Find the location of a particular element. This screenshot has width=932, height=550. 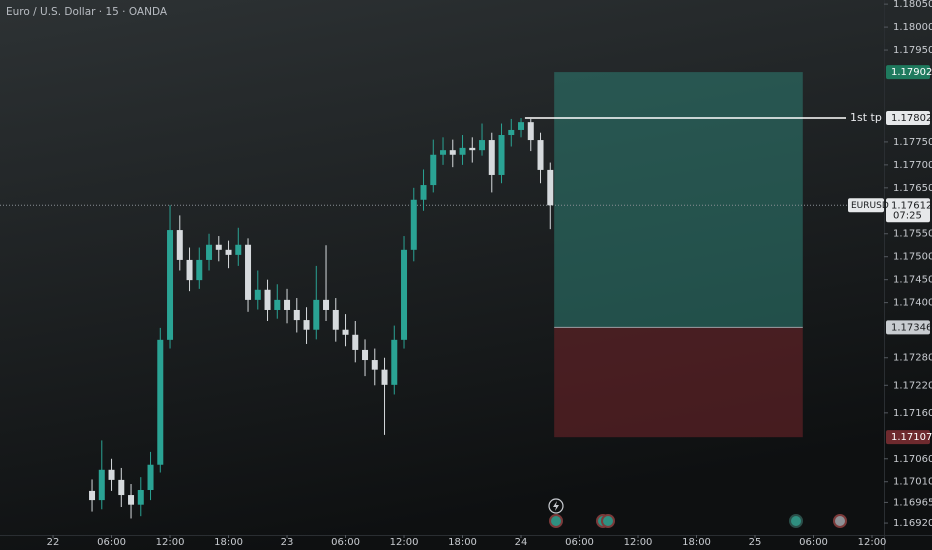

y-tick-label: 1.17160 is located at coordinates (912, 413).